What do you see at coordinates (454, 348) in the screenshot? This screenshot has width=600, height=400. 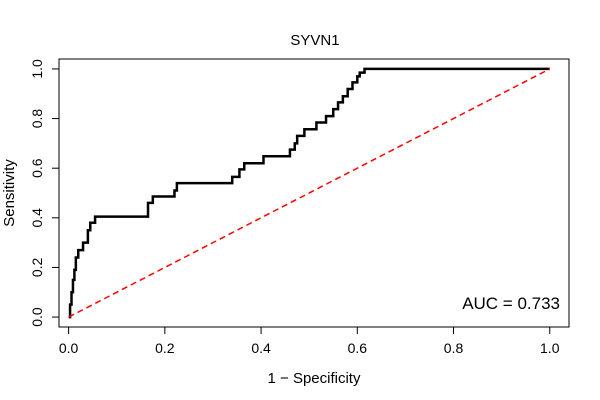 I see `x-tick-label: 0.8` at bounding box center [454, 348].